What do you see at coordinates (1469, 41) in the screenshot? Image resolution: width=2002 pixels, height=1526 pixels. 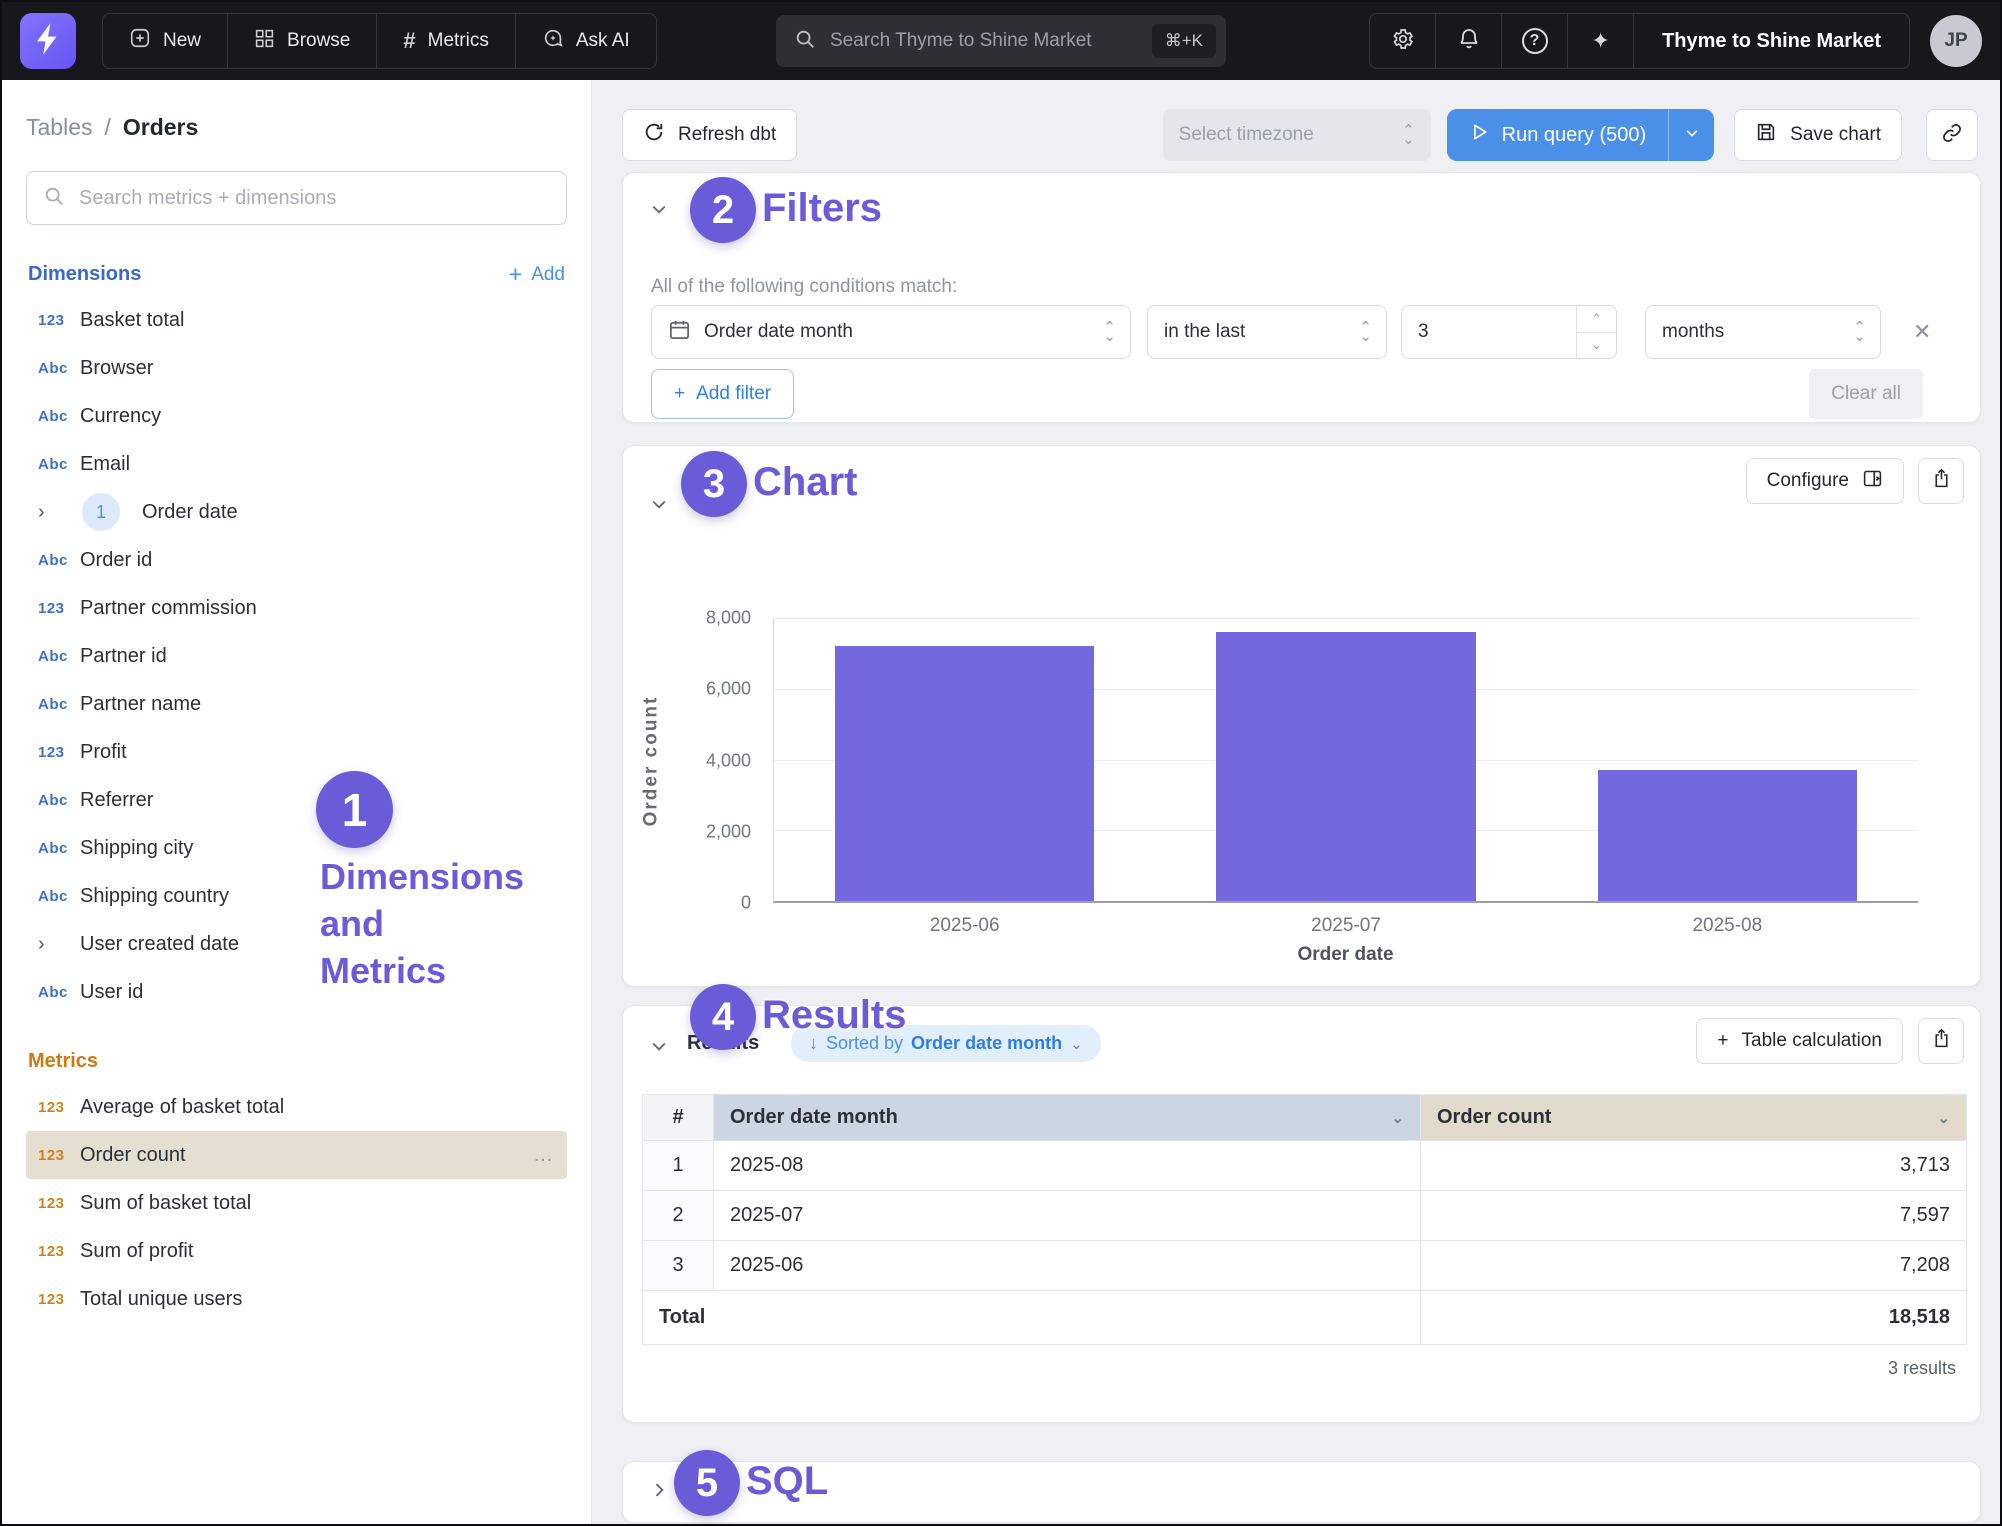 I see `notifications-button` at bounding box center [1469, 41].